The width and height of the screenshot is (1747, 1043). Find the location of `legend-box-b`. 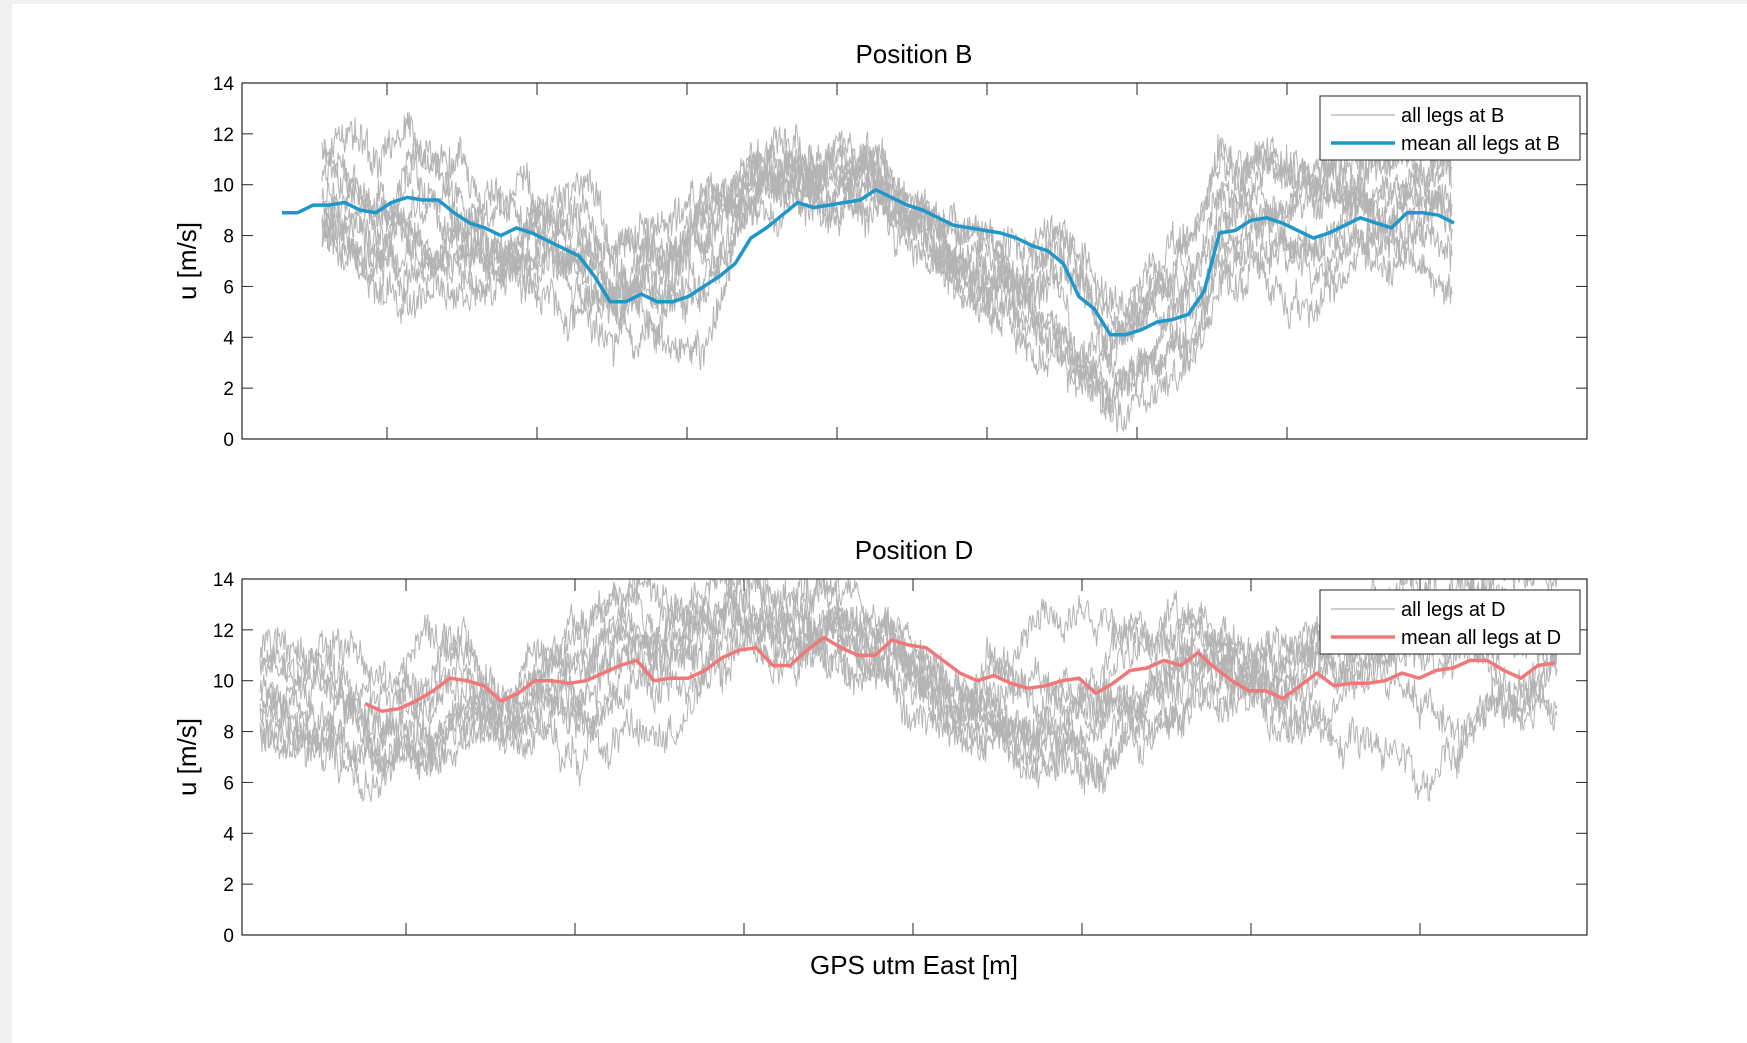

legend-box-b is located at coordinates (1450, 128).